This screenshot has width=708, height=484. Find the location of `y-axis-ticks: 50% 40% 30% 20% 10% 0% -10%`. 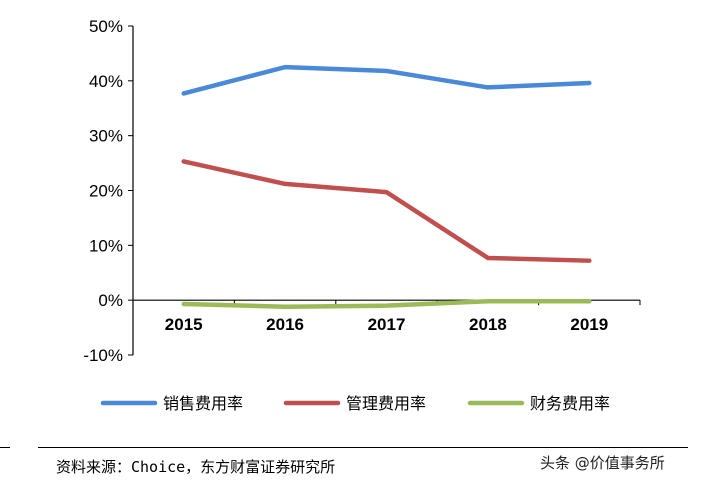

y-axis-ticks: 50% 40% 30% 20% 10% 0% -10% is located at coordinates (108, 191).